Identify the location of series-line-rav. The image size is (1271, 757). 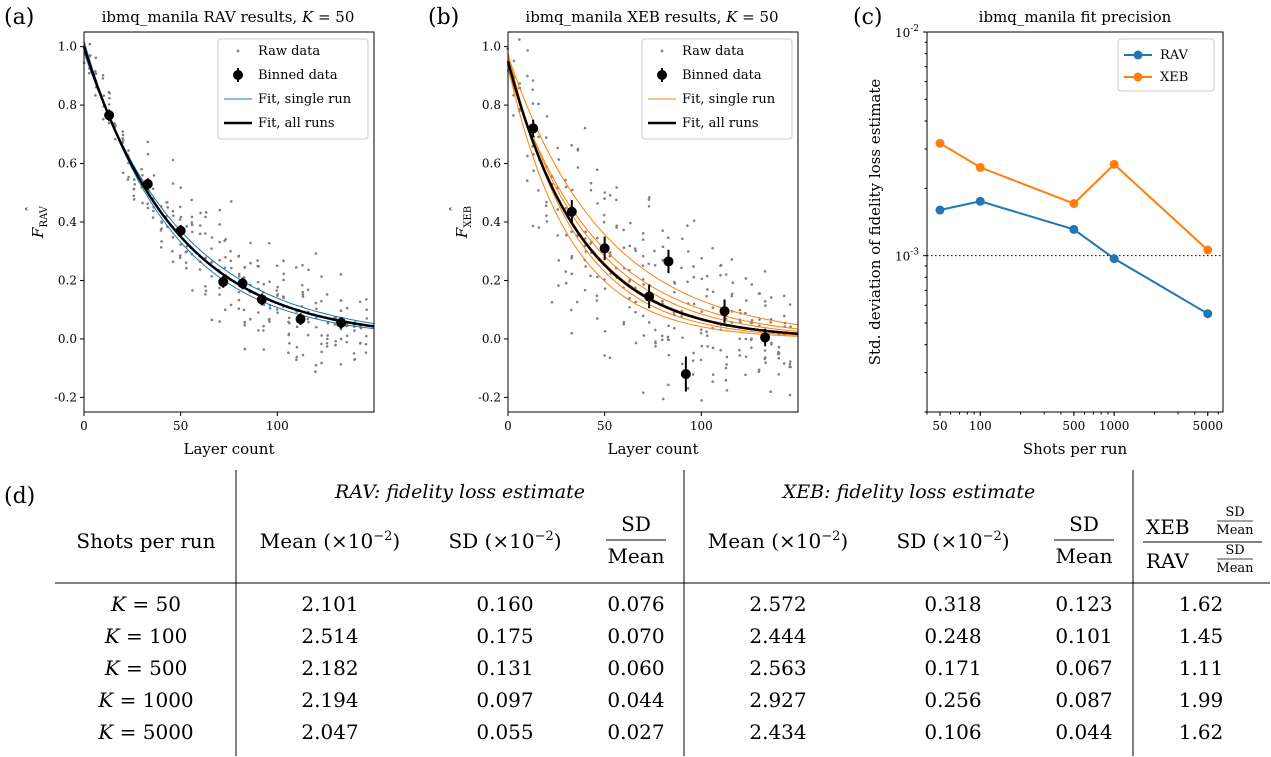
(1074, 257).